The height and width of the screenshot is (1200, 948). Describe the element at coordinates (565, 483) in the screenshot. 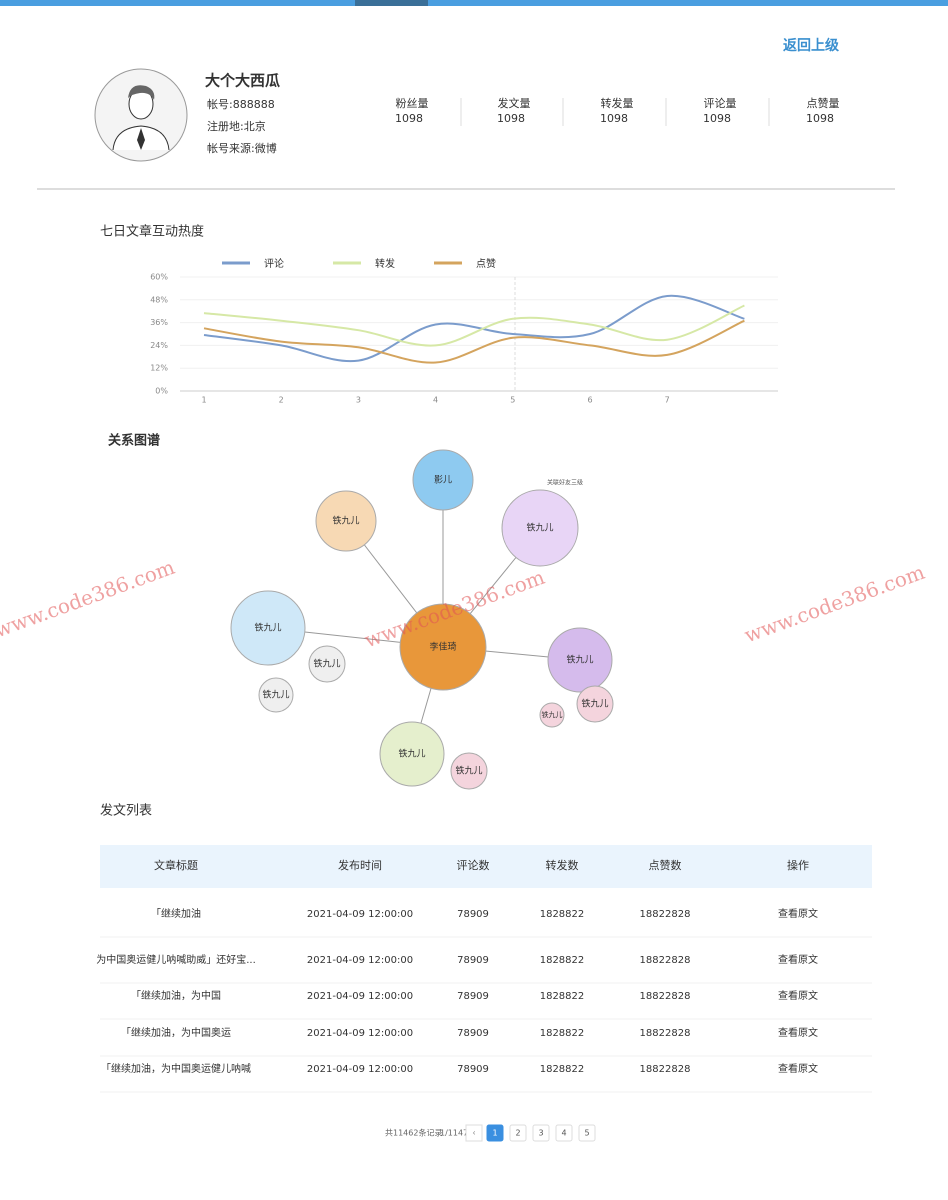

I see `graph-annotation: 关联好友三级` at that location.